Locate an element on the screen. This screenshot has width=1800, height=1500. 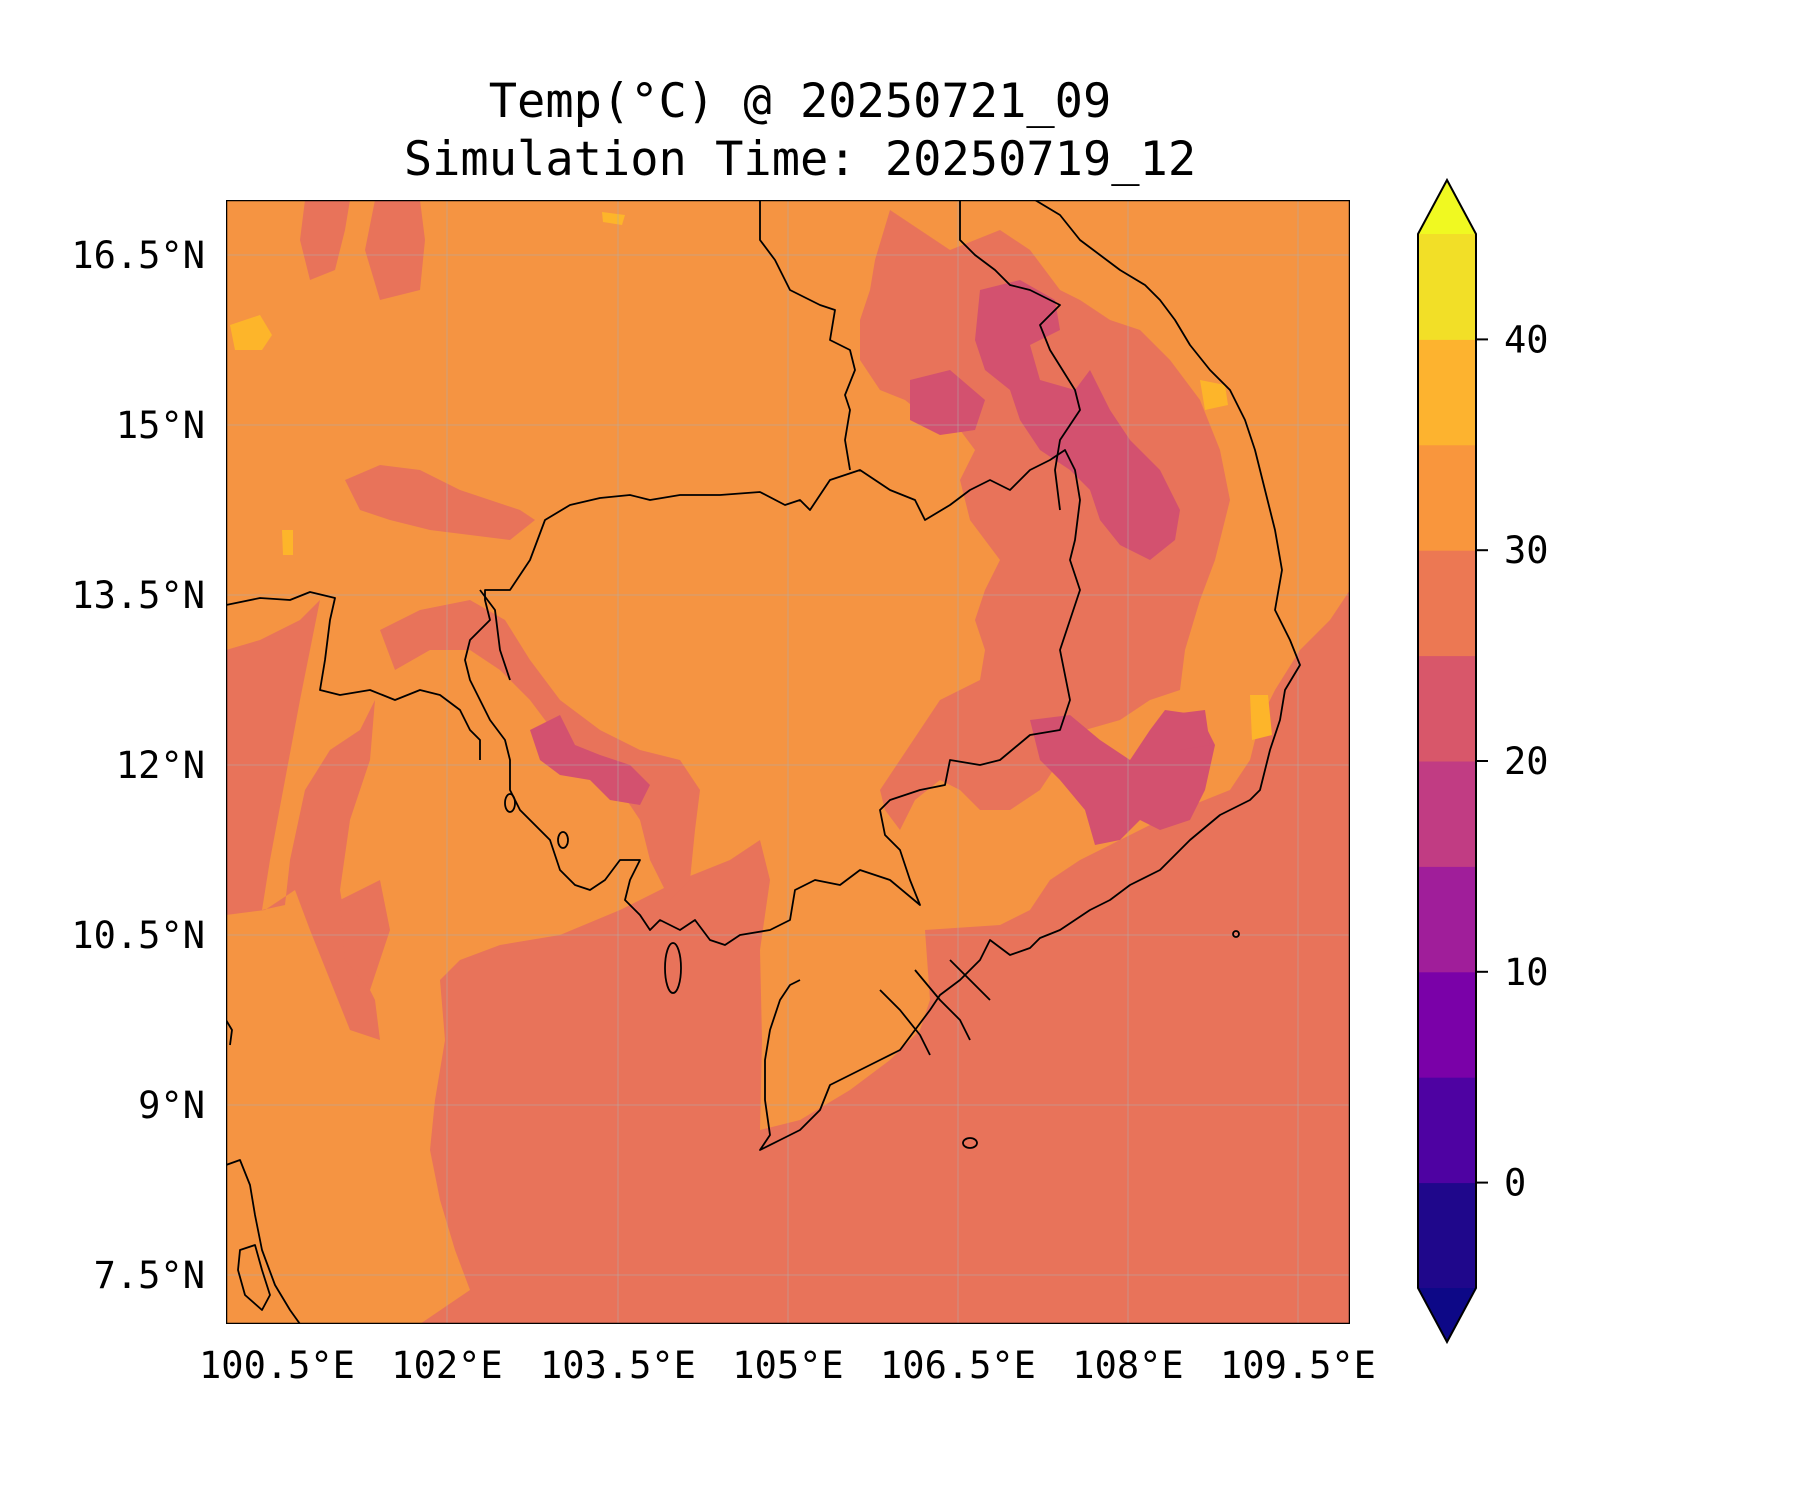
colorbar-tick-label: 40 is located at coordinates (1526, 339).